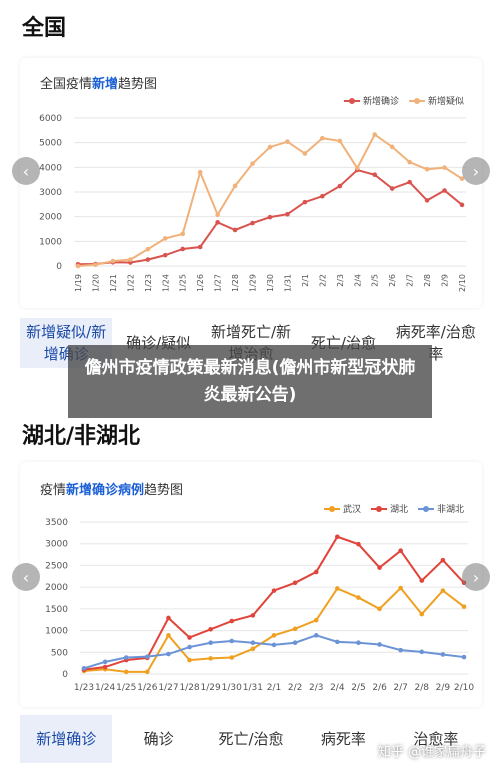 This screenshot has height=770, width=500. I want to click on legend-label: 新增确诊, so click(380, 102).